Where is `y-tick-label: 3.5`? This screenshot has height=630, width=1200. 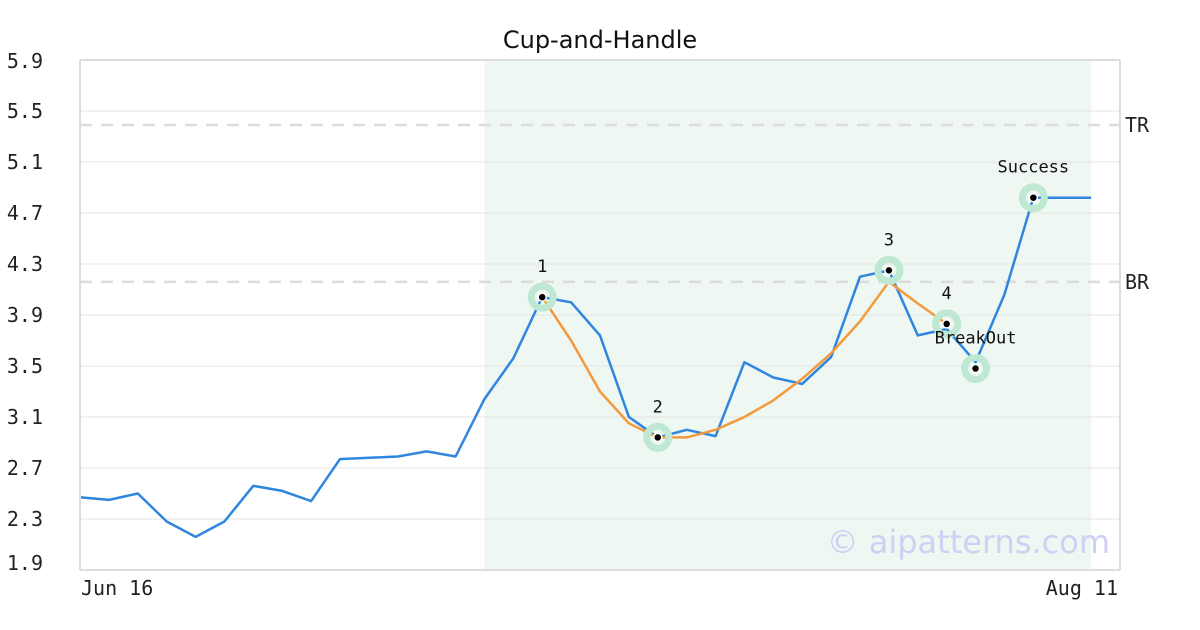
y-tick-label: 3.5 is located at coordinates (25, 366).